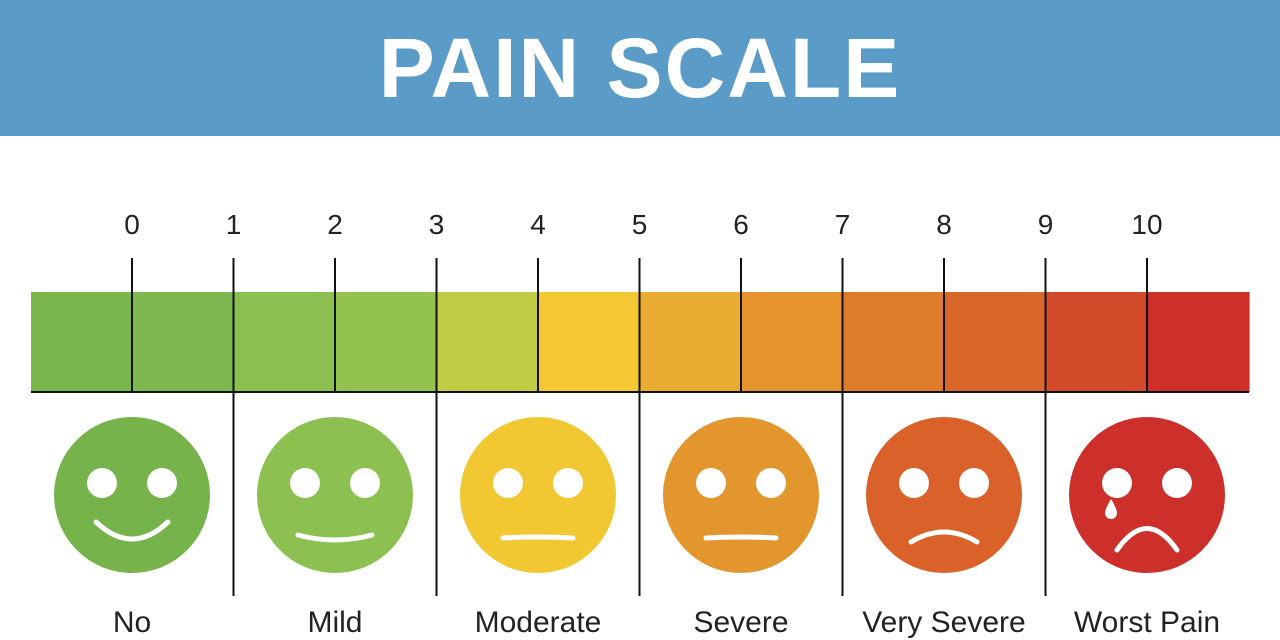  I want to click on tick-label: 1, so click(234, 224).